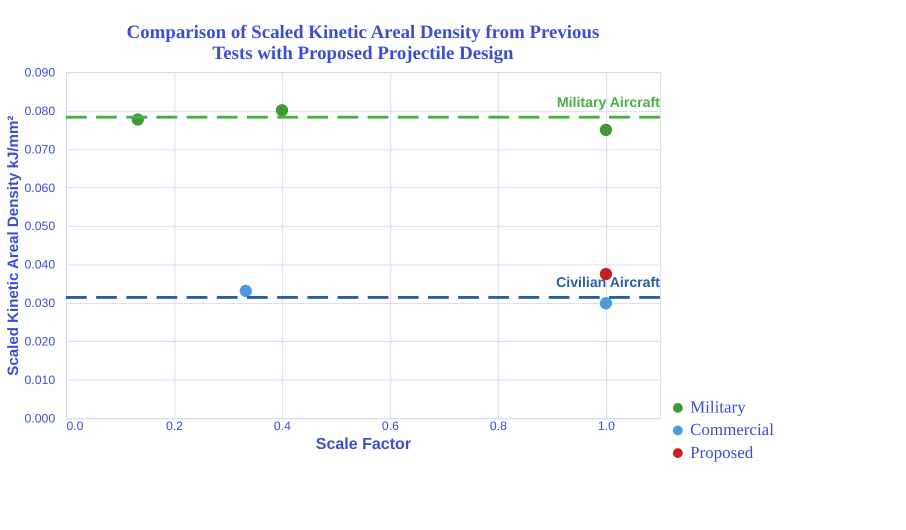  I want to click on y-tick-label: 0.050, so click(40, 226).